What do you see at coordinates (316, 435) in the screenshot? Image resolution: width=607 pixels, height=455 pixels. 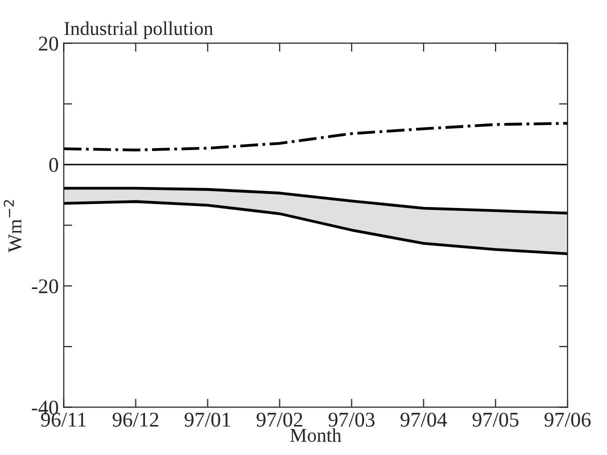 I see `x-axis-title: Month` at bounding box center [316, 435].